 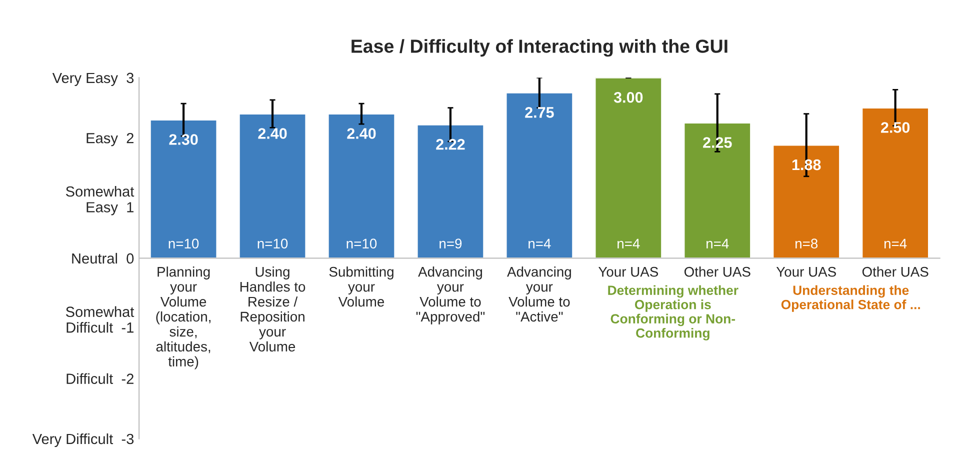 I want to click on x-tick-label: Using Handles to Resize / Reposition your Volume, so click(x=273, y=309).